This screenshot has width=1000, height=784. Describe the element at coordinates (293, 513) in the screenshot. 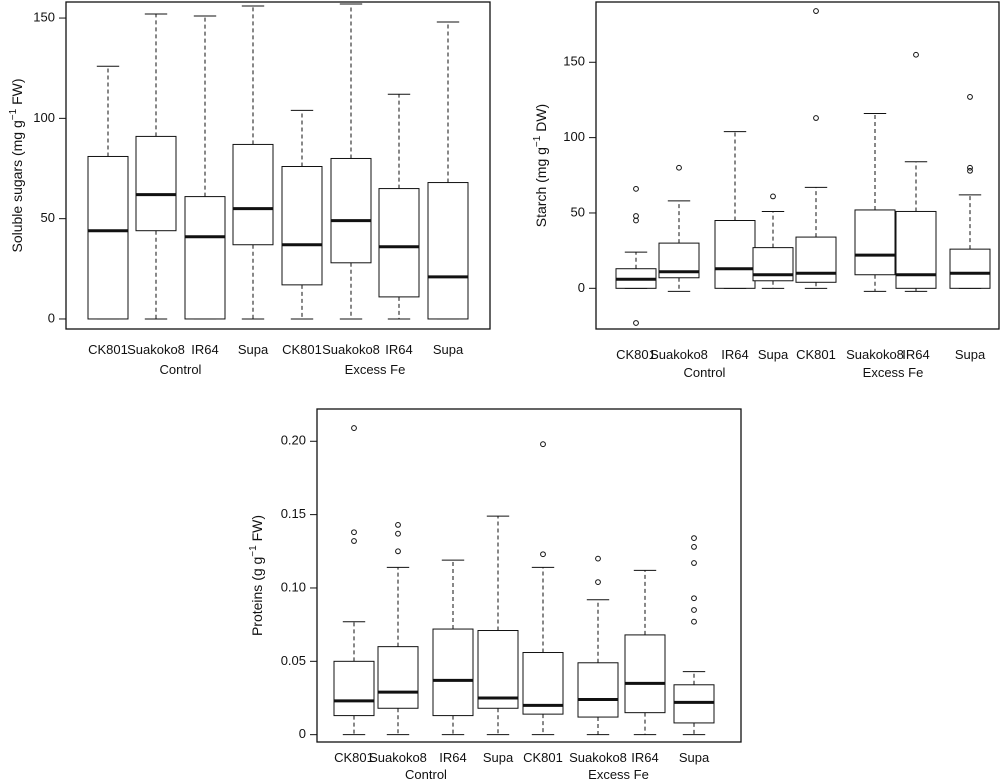

I see `y-tick-label: 0.15` at that location.